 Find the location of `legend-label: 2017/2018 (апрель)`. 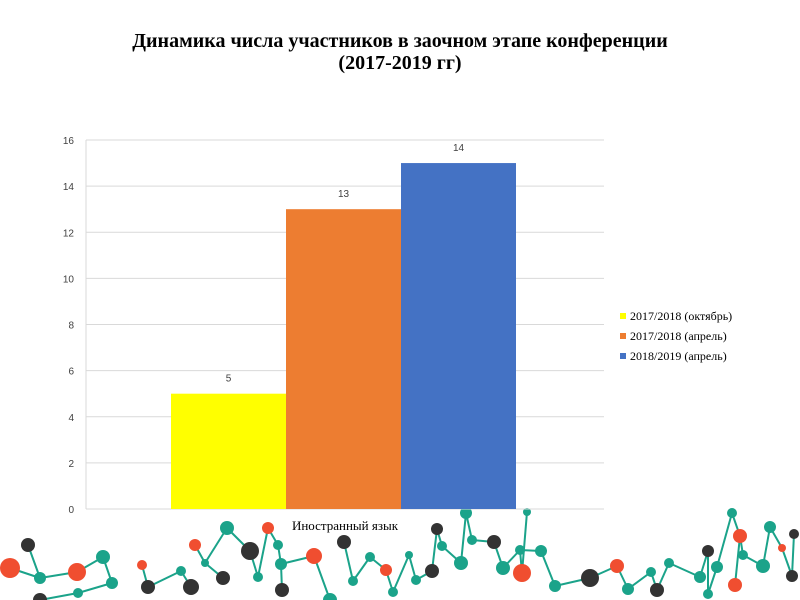

legend-label: 2017/2018 (апрель) is located at coordinates (678, 335).